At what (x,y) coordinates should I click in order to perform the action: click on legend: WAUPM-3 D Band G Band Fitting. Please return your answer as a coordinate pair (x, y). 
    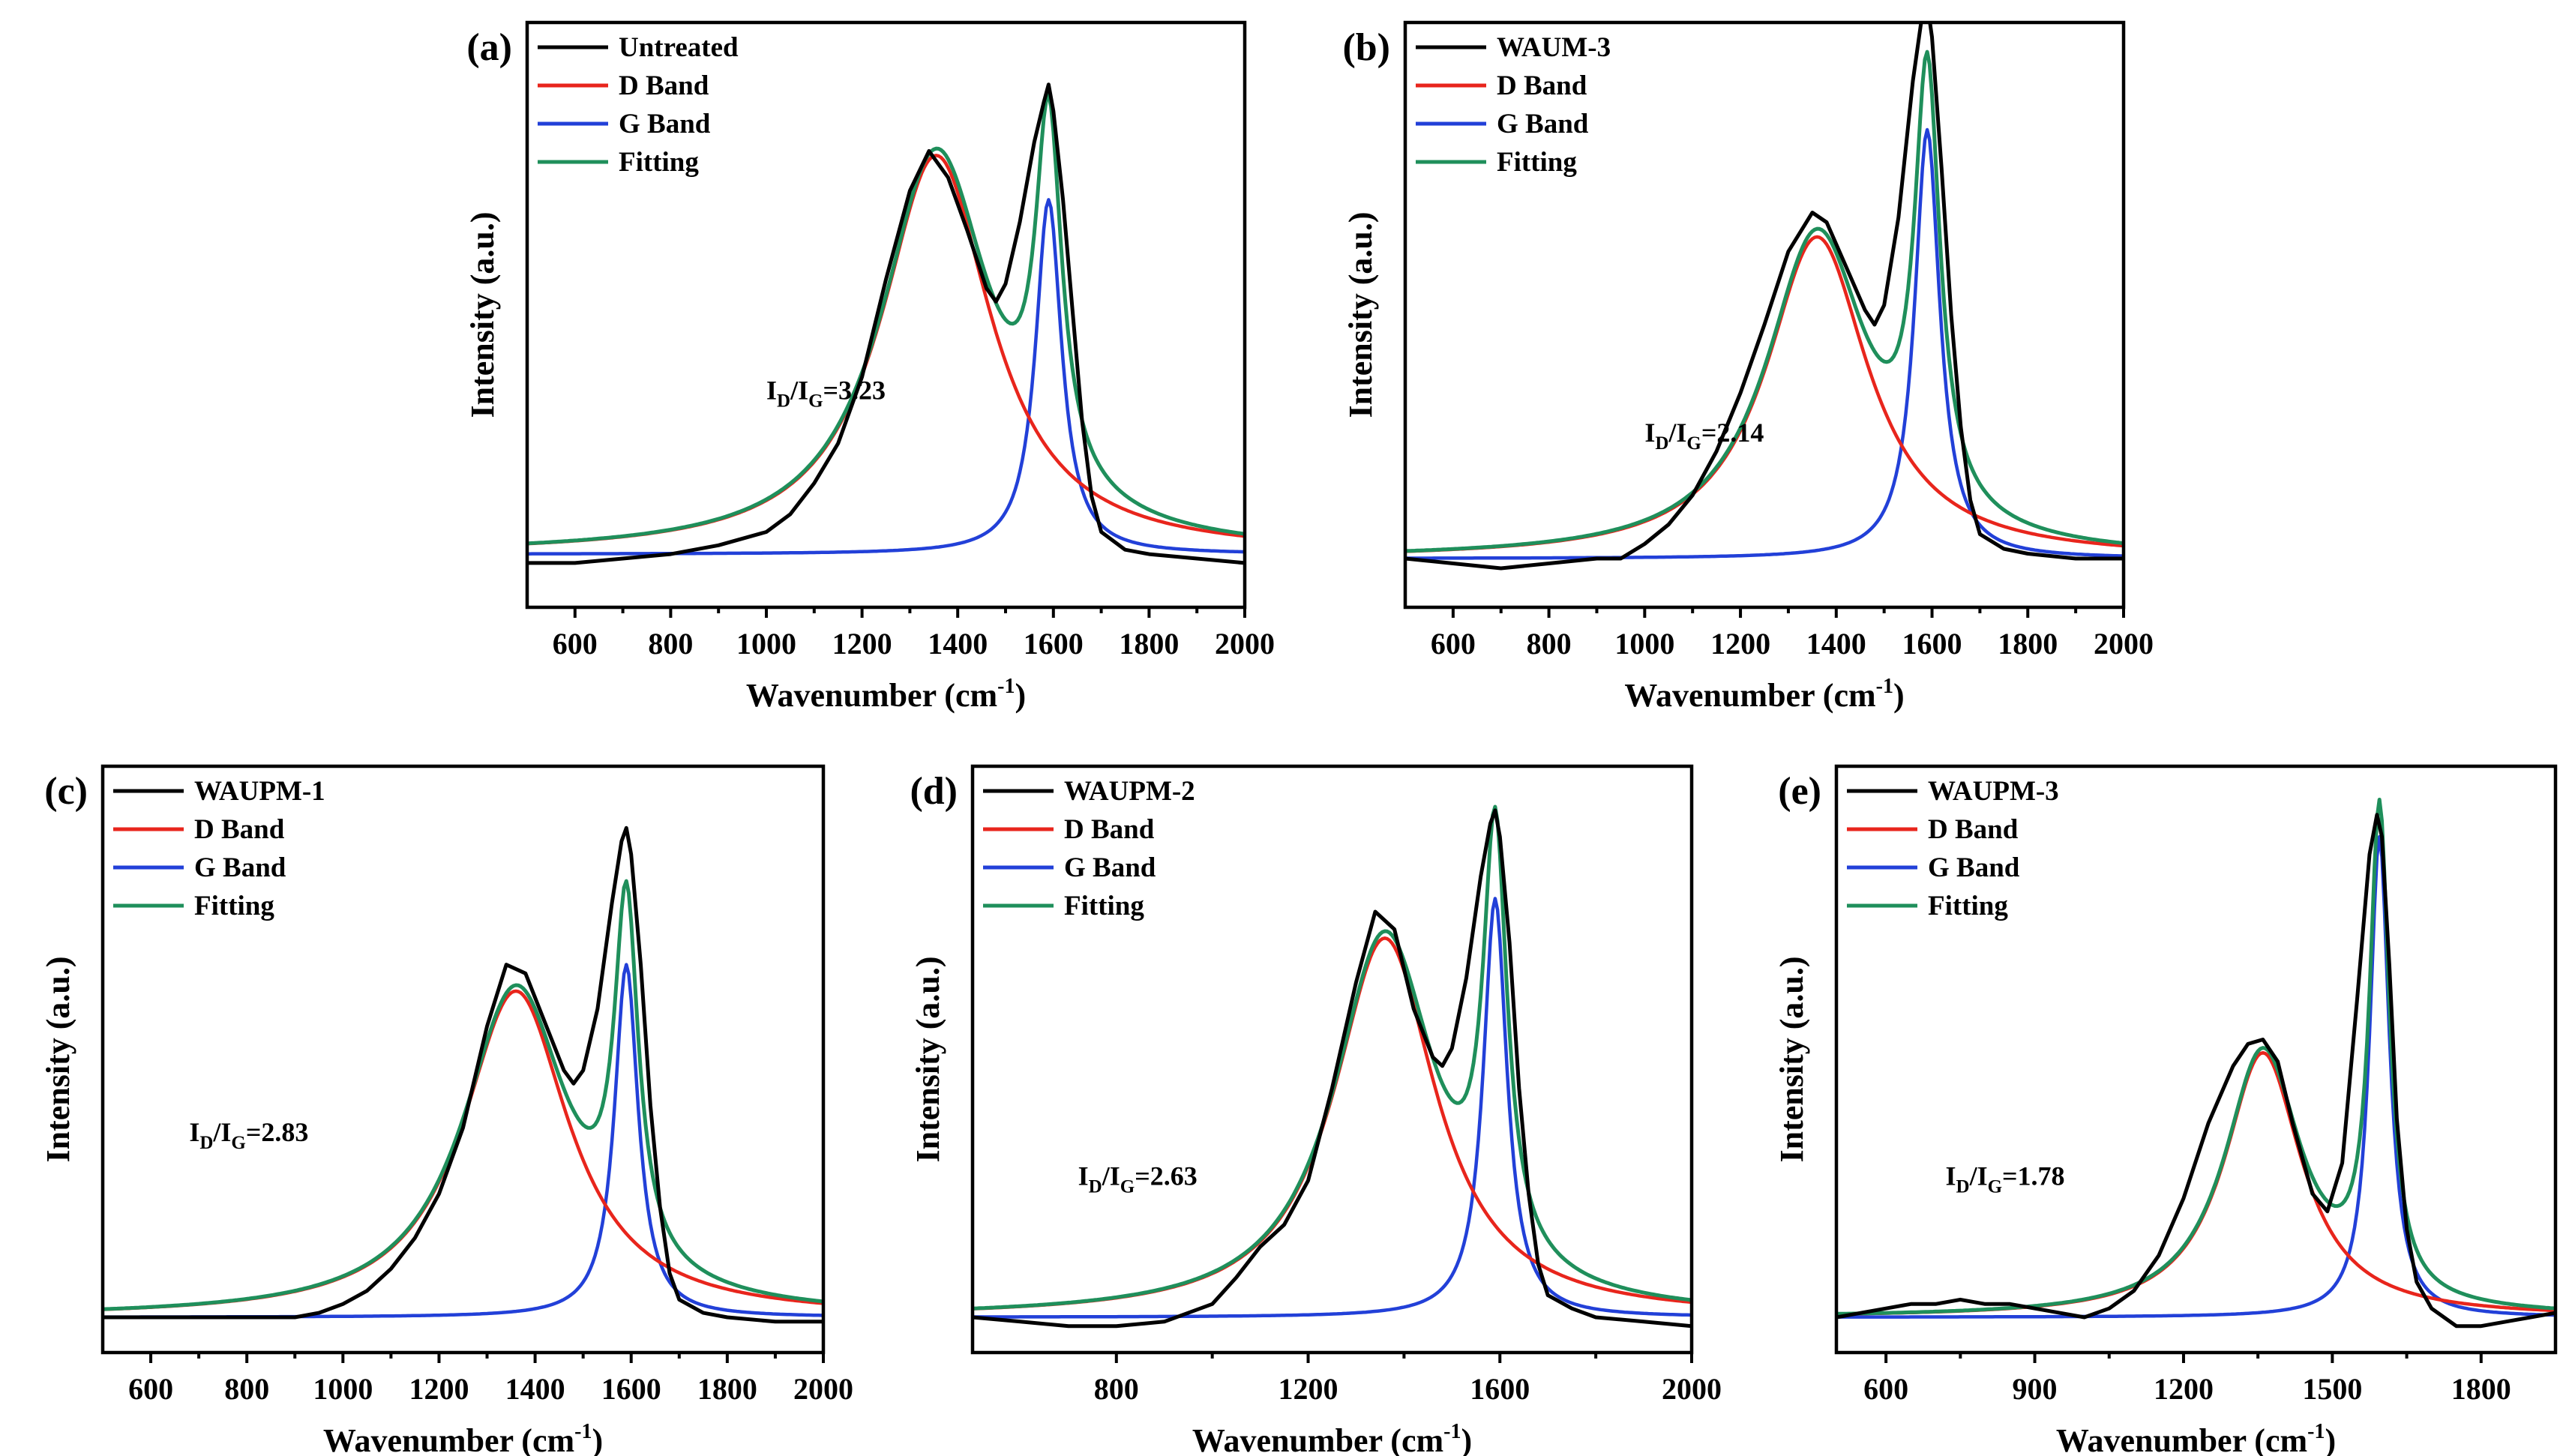
    Looking at the image, I should click on (1953, 848).